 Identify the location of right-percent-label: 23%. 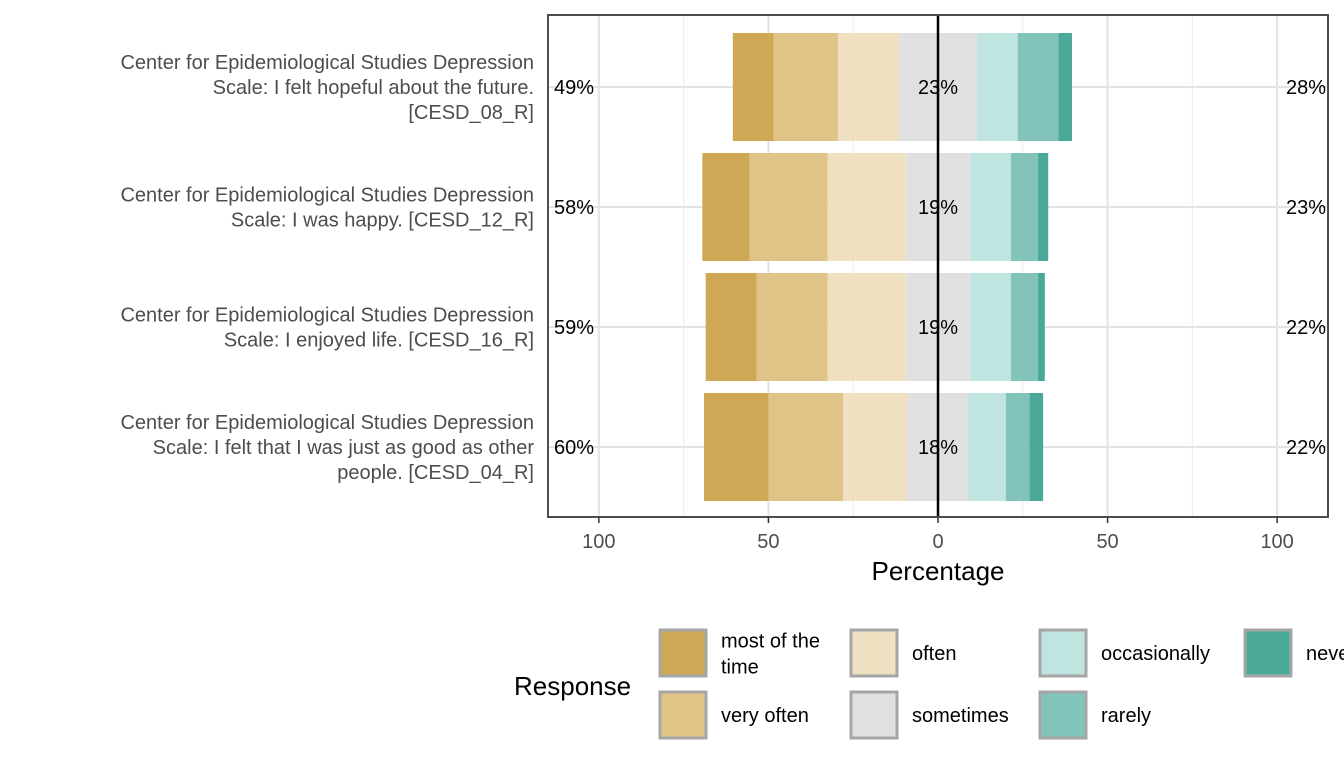
(1306, 208).